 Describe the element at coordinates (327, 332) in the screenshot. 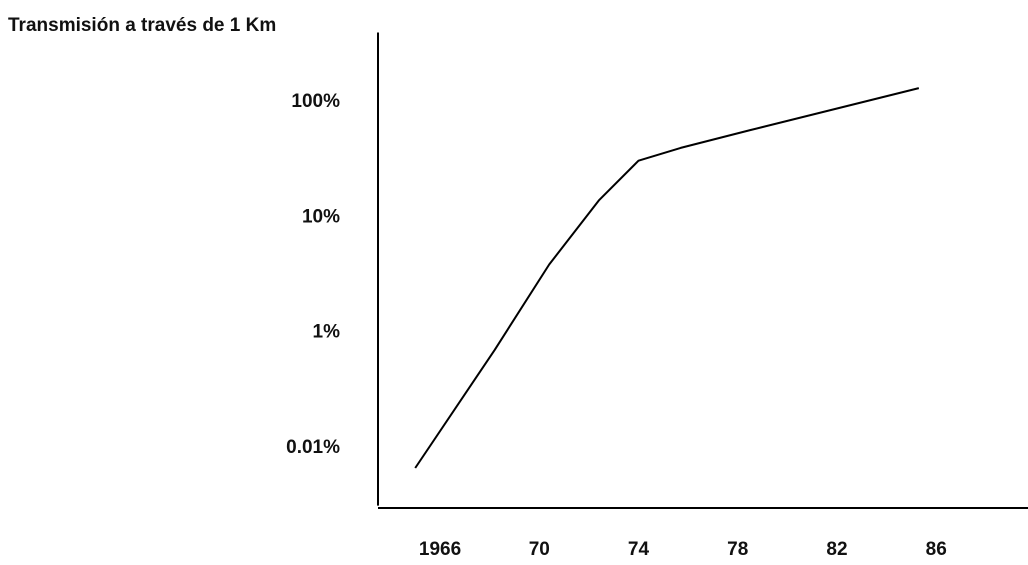

I see `y-tick-label: 1%` at that location.